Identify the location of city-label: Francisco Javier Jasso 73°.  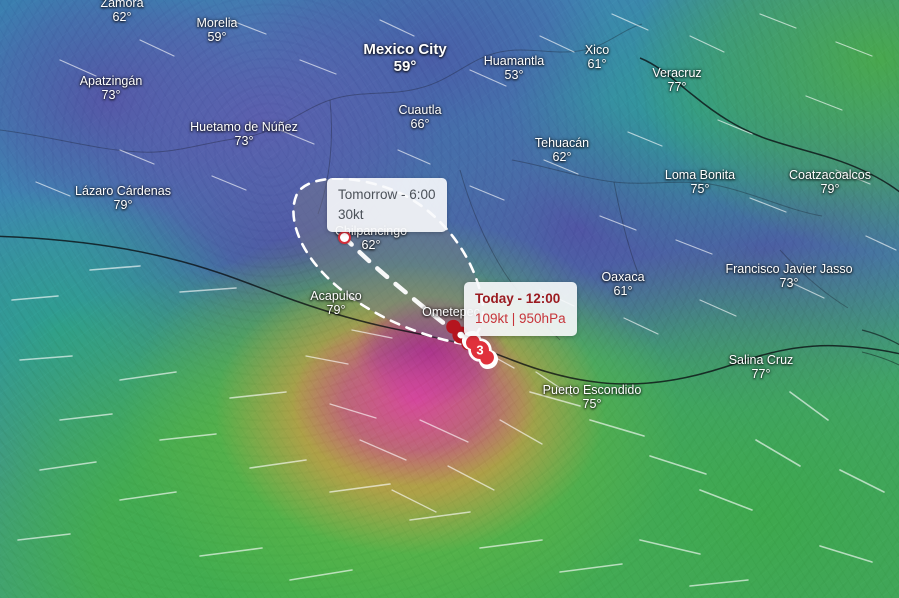
(788, 276).